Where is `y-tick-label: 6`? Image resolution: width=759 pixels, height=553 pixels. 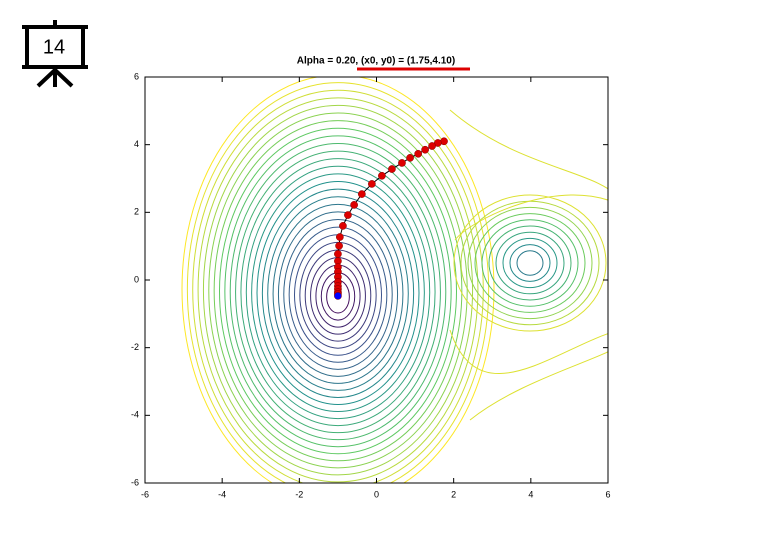
y-tick-label: 6 is located at coordinates (136, 76).